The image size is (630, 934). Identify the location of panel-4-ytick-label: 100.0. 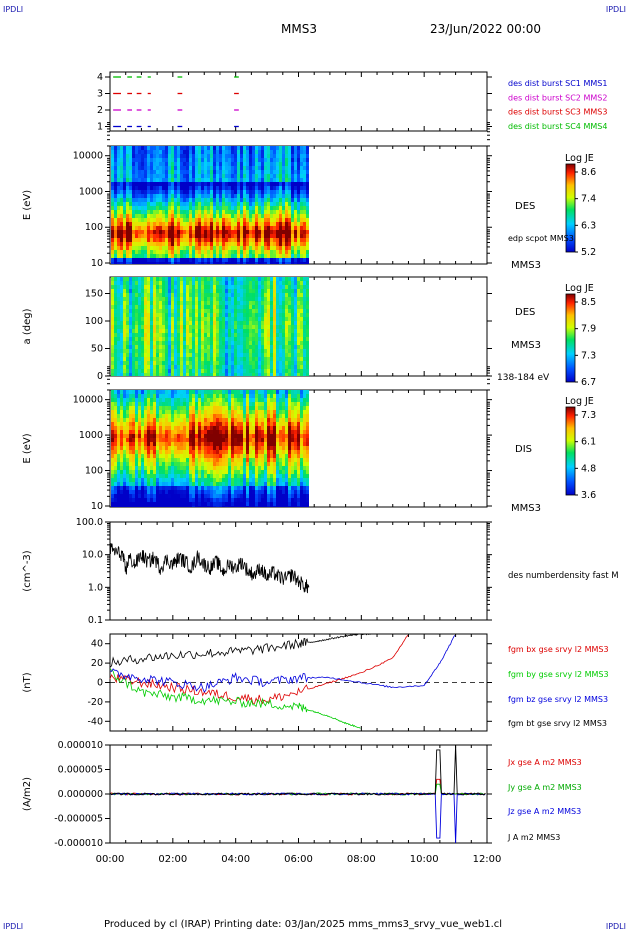
(89, 522).